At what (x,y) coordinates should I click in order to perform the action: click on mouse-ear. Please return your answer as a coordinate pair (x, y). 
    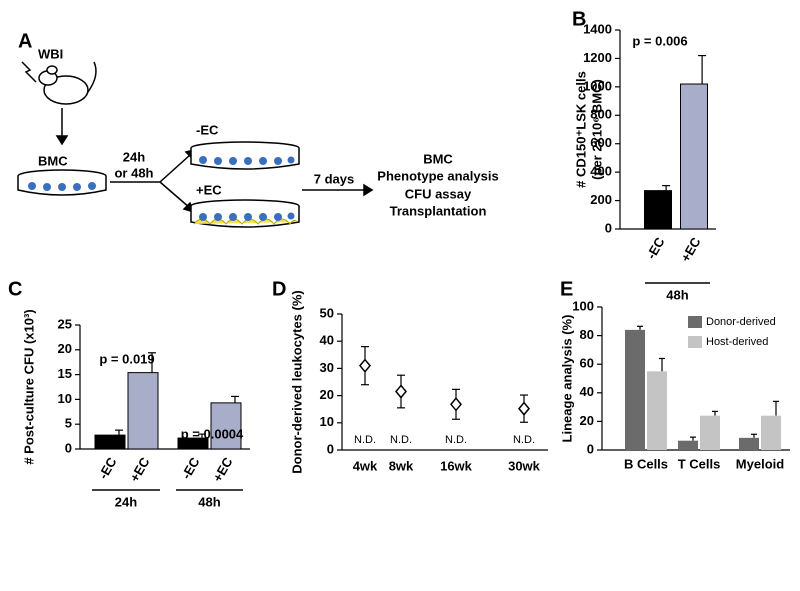
    Looking at the image, I should click on (52, 70).